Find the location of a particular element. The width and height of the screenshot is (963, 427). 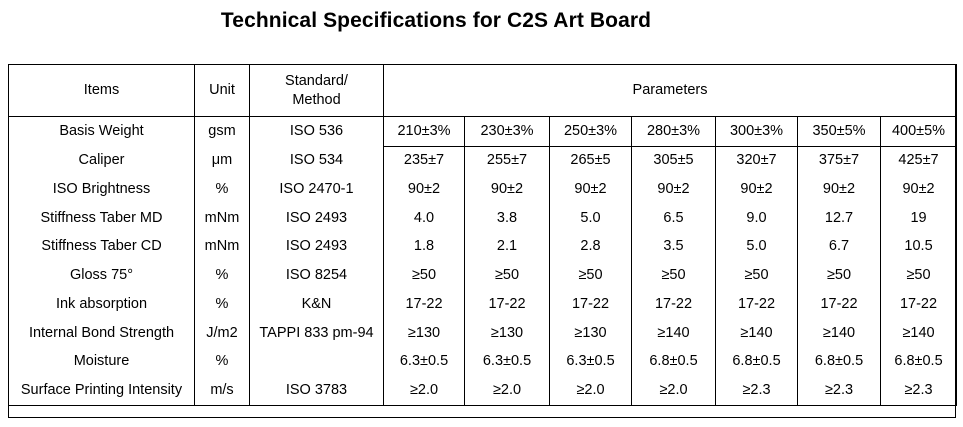

row-value: 255±7 is located at coordinates (507, 161).